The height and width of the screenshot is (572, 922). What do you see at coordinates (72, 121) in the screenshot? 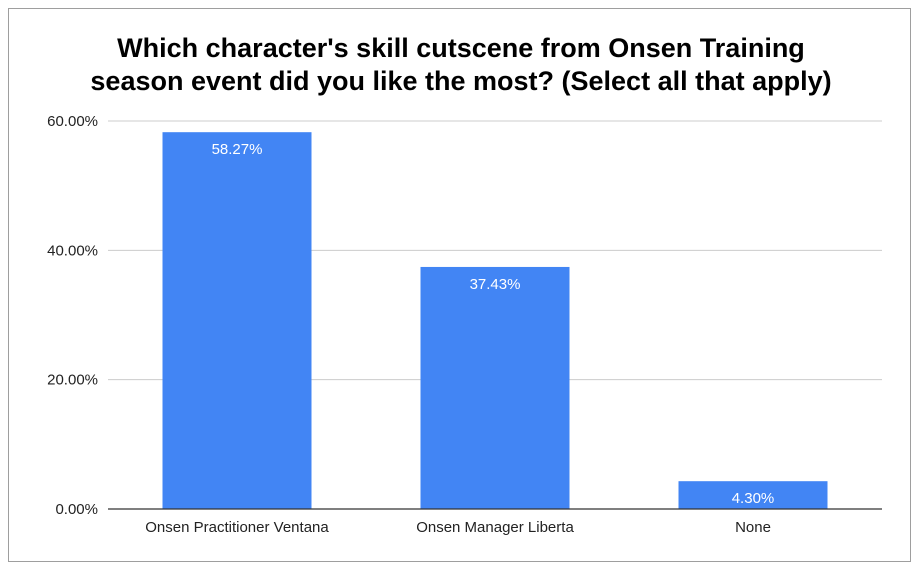
I see `y-tick-label: 60.00%` at bounding box center [72, 121].